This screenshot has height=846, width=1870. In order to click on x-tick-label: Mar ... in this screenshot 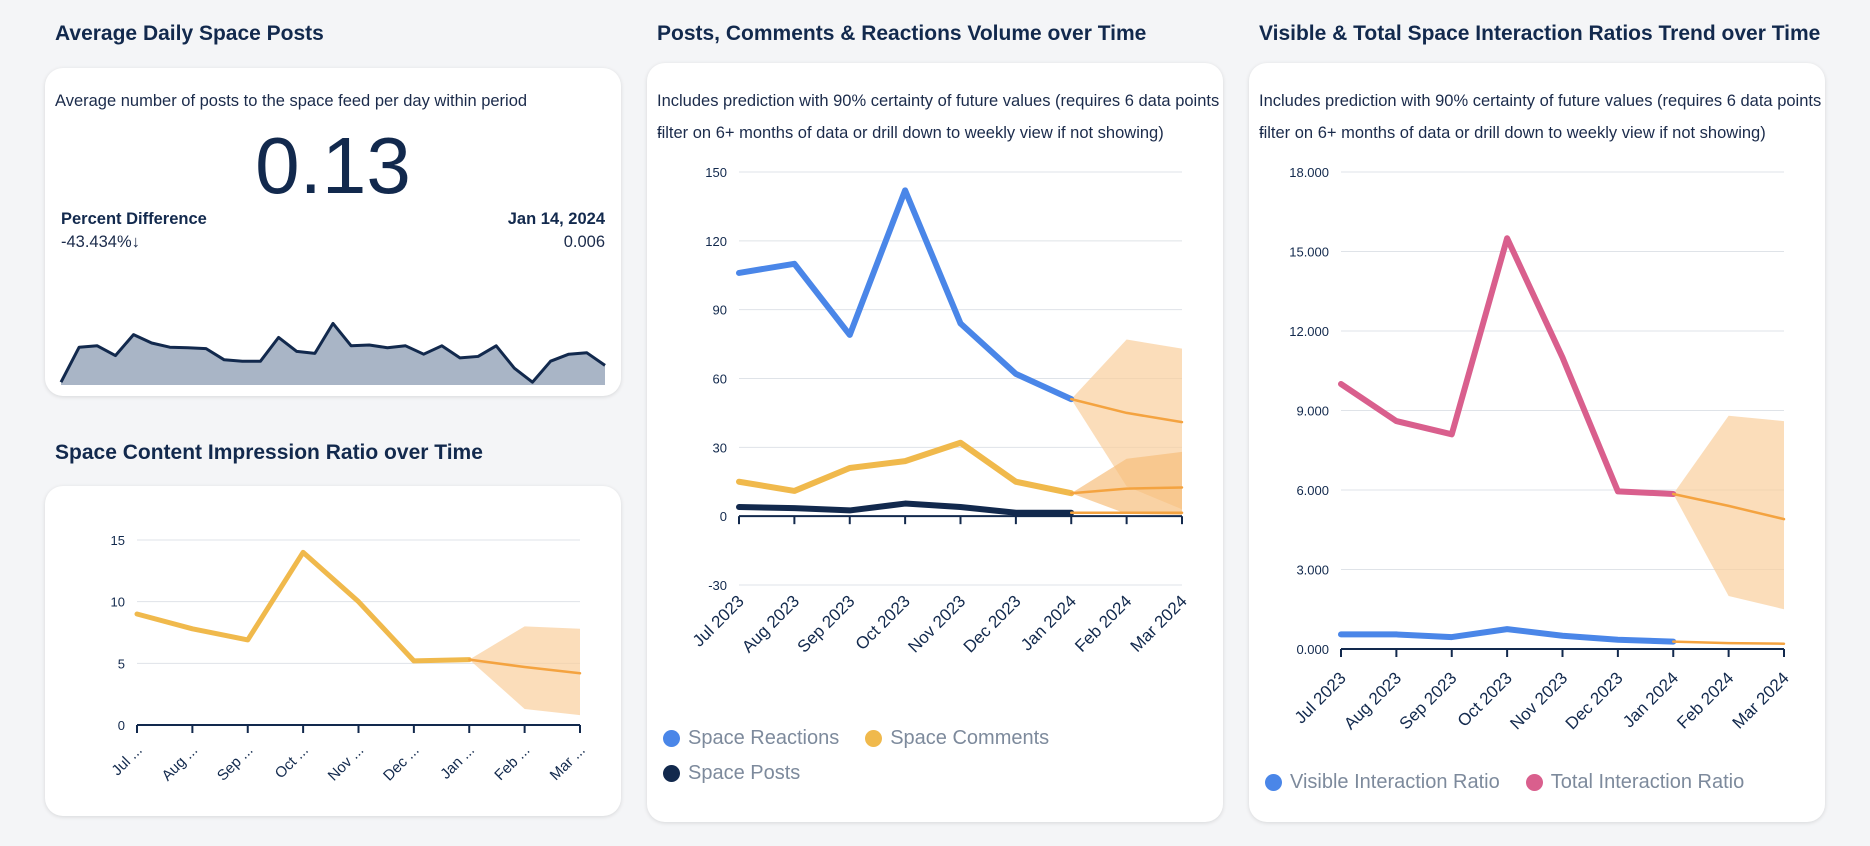, I will do `click(568, 763)`.